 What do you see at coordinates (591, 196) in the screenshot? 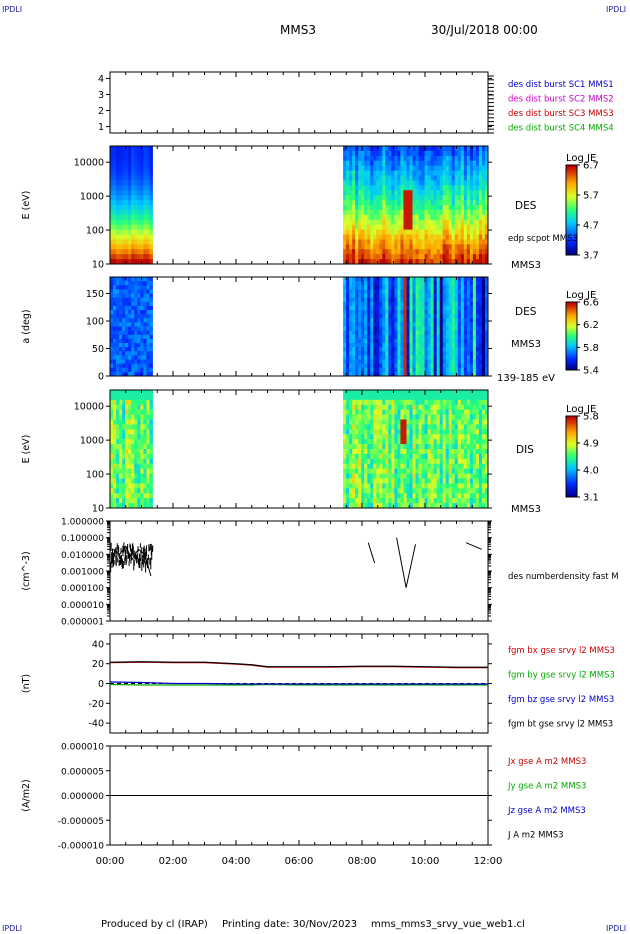
I see `colorbar-tick-2-1: 5.7` at bounding box center [591, 196].